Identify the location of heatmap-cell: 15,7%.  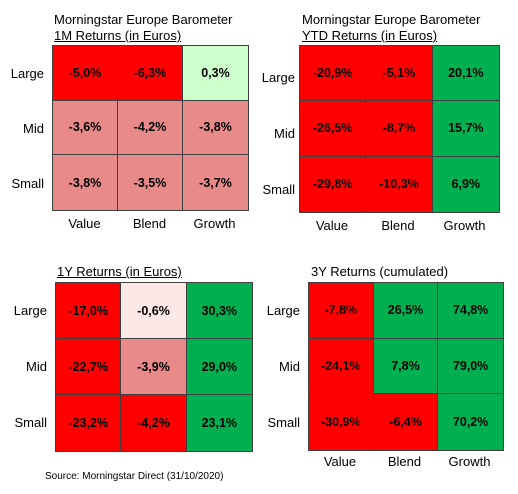
(465, 129).